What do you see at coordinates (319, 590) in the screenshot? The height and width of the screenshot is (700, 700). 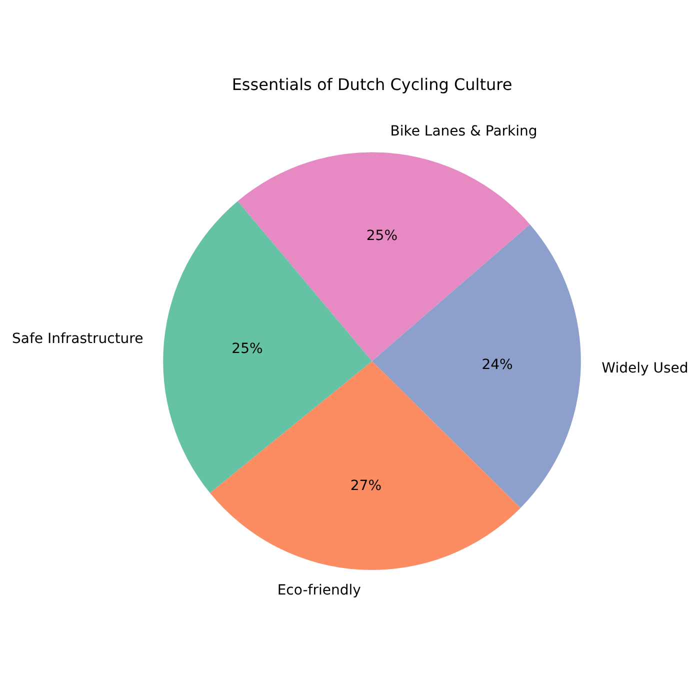 I see `slice-label: Eco-friendly` at bounding box center [319, 590].